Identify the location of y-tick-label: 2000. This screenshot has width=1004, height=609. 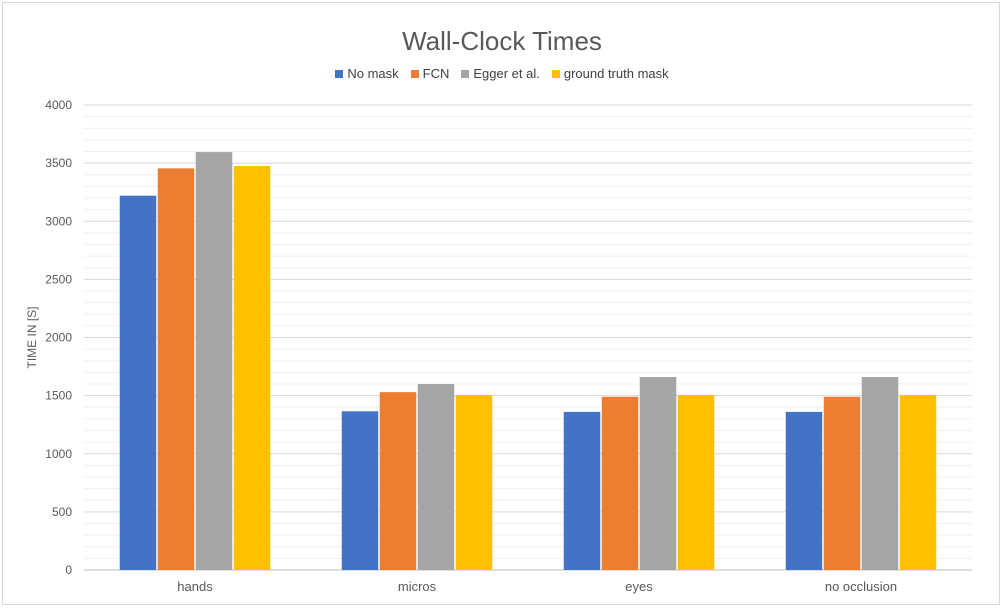
(58, 338).